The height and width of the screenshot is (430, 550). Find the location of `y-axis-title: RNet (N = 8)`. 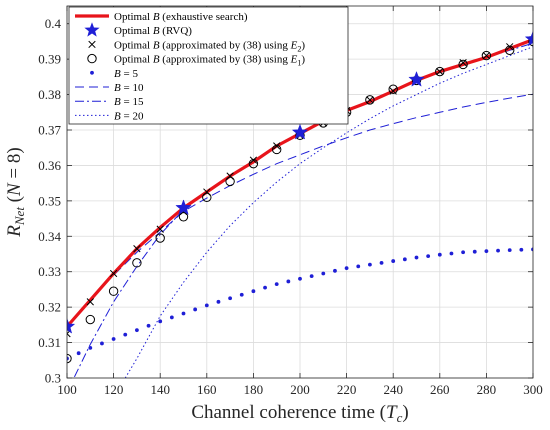

y-axis-title: RNet (N = 8) is located at coordinates (15, 192).